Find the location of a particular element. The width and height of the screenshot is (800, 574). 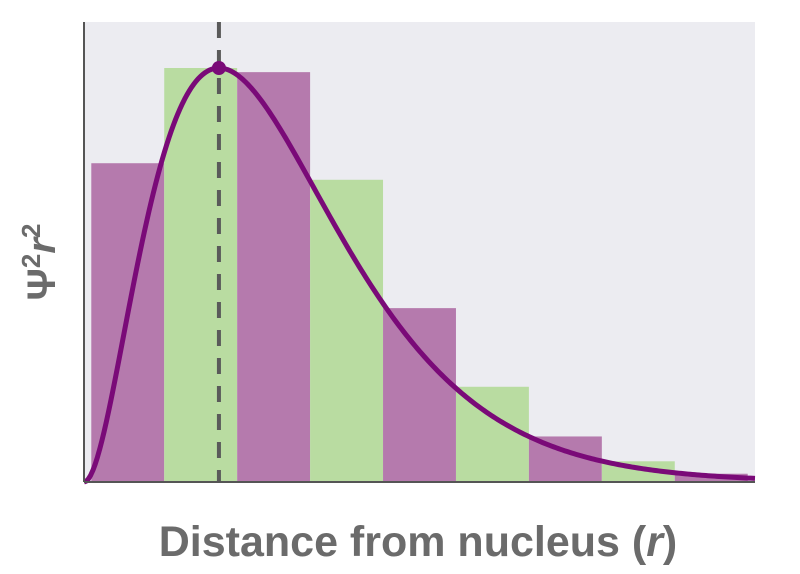

peak-marker is located at coordinates (218, 68).